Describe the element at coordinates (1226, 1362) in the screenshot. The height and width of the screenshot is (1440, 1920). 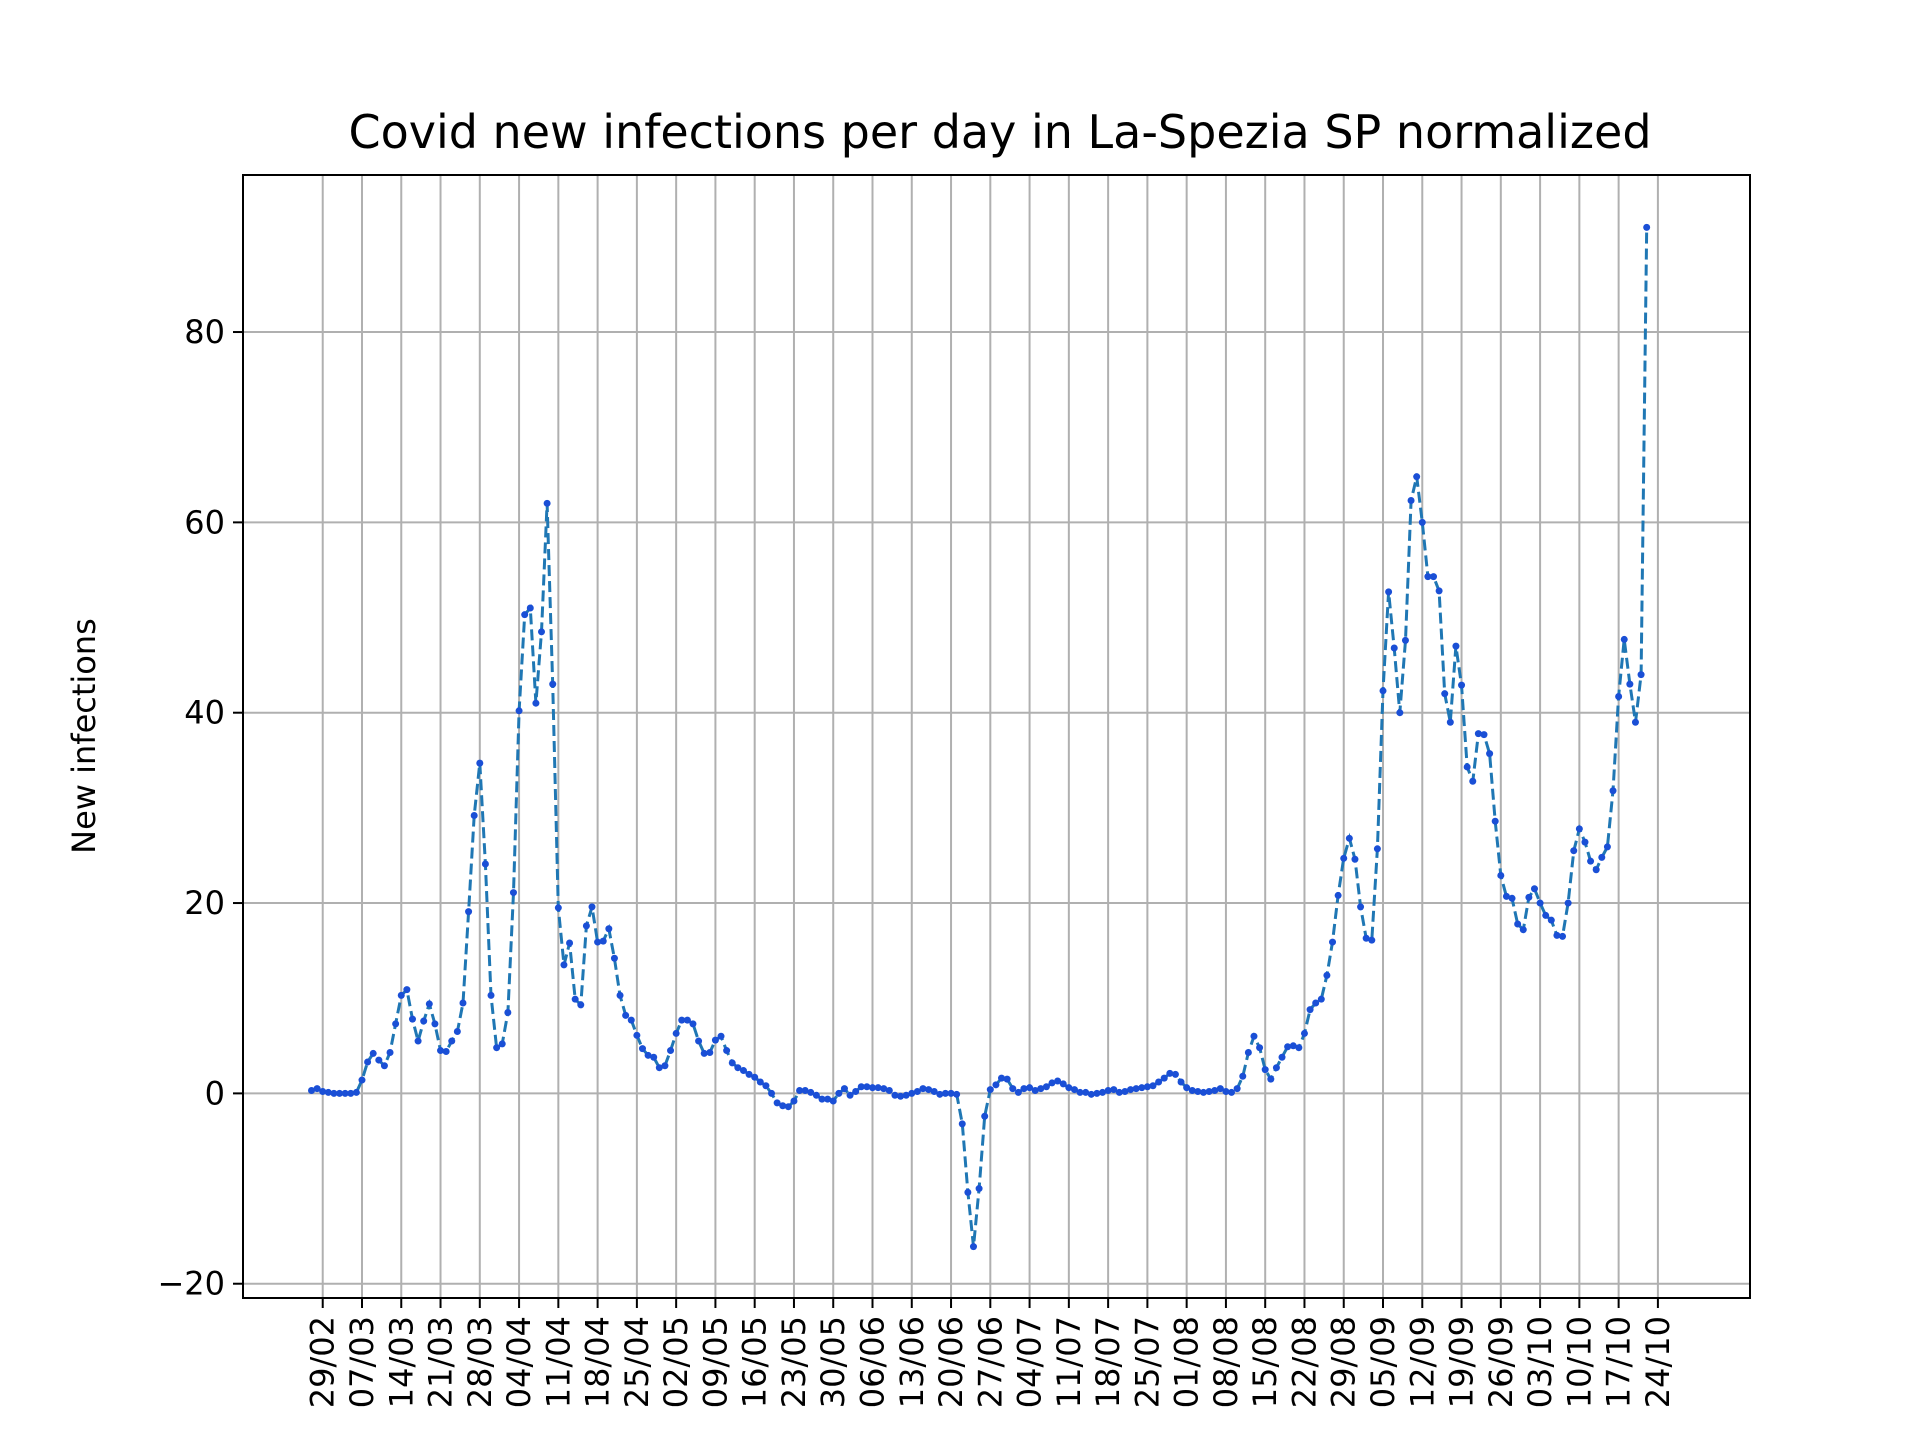
I see `x-tick-label: 08/08` at that location.